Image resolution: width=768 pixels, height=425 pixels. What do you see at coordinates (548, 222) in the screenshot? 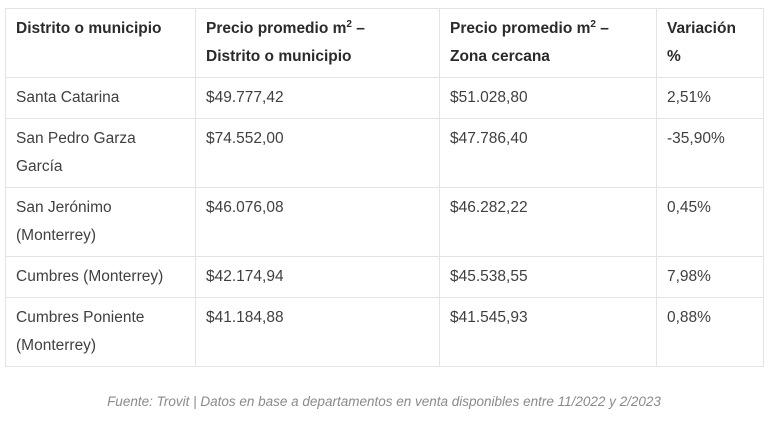
I see `cell-nearby-price: $46.282,22` at bounding box center [548, 222].